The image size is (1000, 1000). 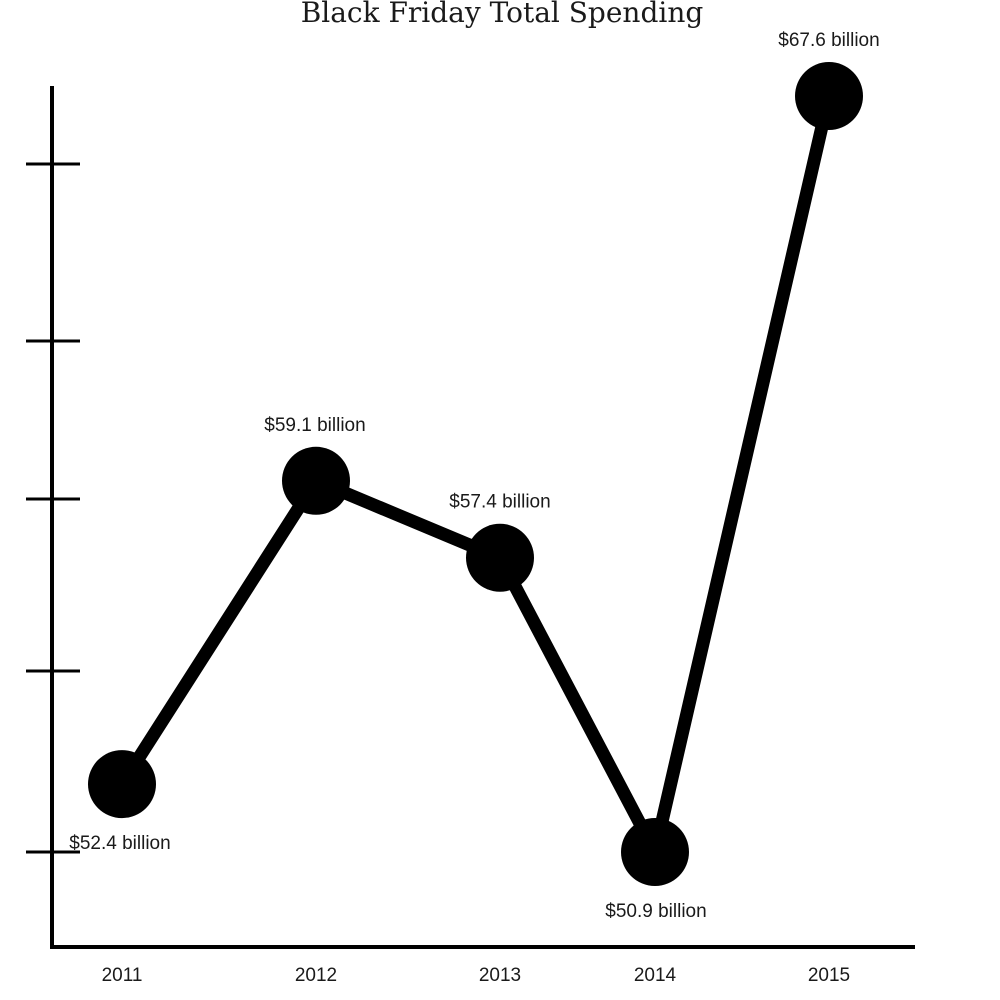 I want to click on data-label: $50.9 billion, so click(x=655, y=911).